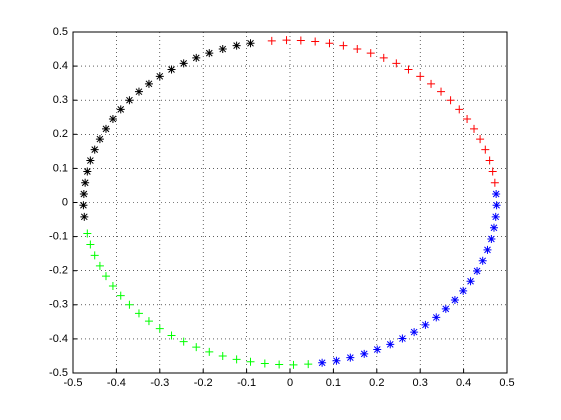 The image size is (561, 420). What do you see at coordinates (60, 134) in the screenshot?
I see `y-tick-label: 0.2` at bounding box center [60, 134].